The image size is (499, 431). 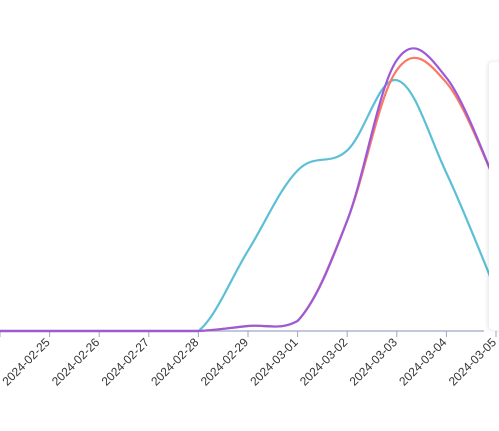 I want to click on x-tick-label: 2024-03-01, so click(x=274, y=362).